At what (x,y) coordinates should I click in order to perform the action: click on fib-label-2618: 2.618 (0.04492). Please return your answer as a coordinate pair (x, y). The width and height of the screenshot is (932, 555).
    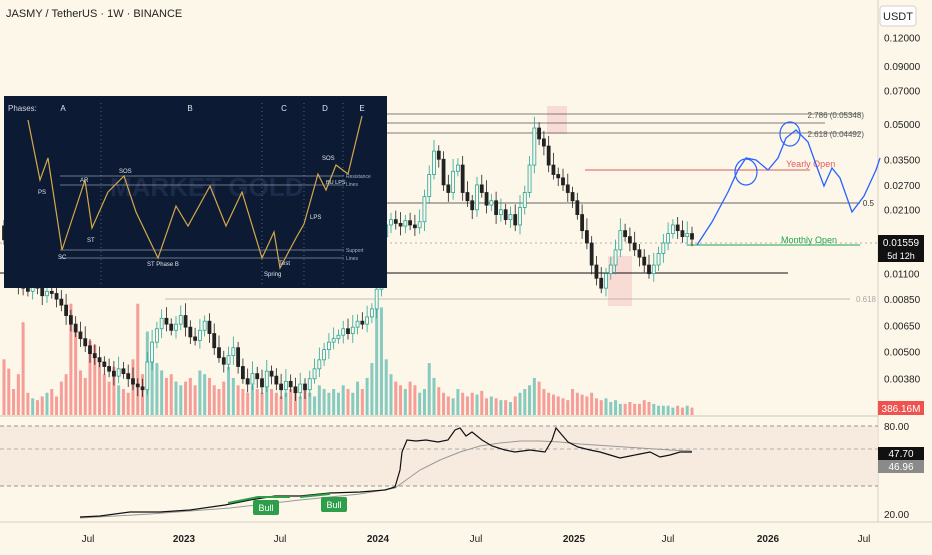
    Looking at the image, I should click on (836, 134).